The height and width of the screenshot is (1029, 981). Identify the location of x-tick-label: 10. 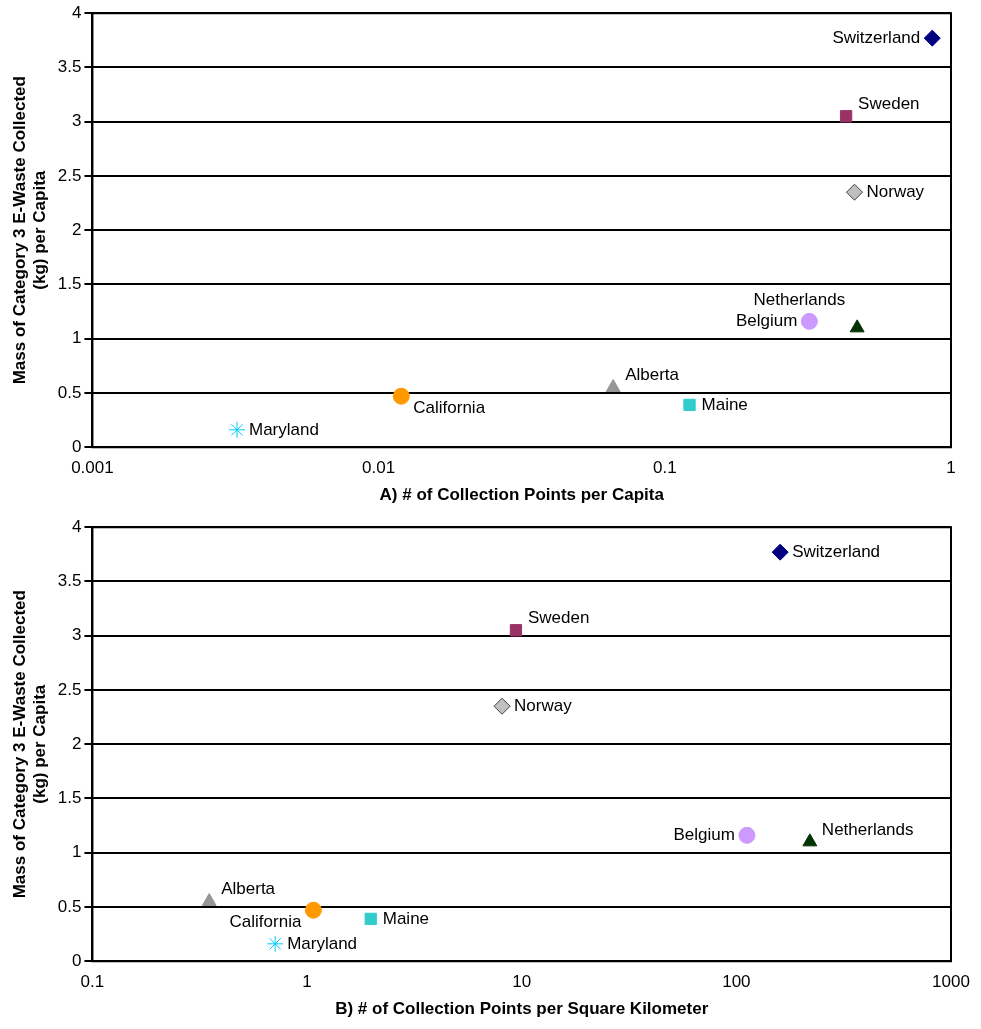
(522, 982).